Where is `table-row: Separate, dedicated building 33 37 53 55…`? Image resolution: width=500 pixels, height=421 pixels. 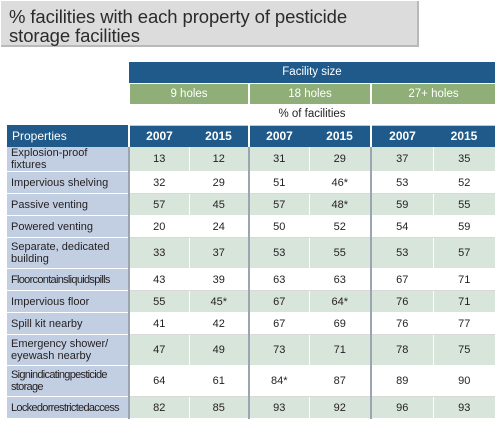
table-row: Separate, dedicated building 33 37 53 55… is located at coordinates (251, 253).